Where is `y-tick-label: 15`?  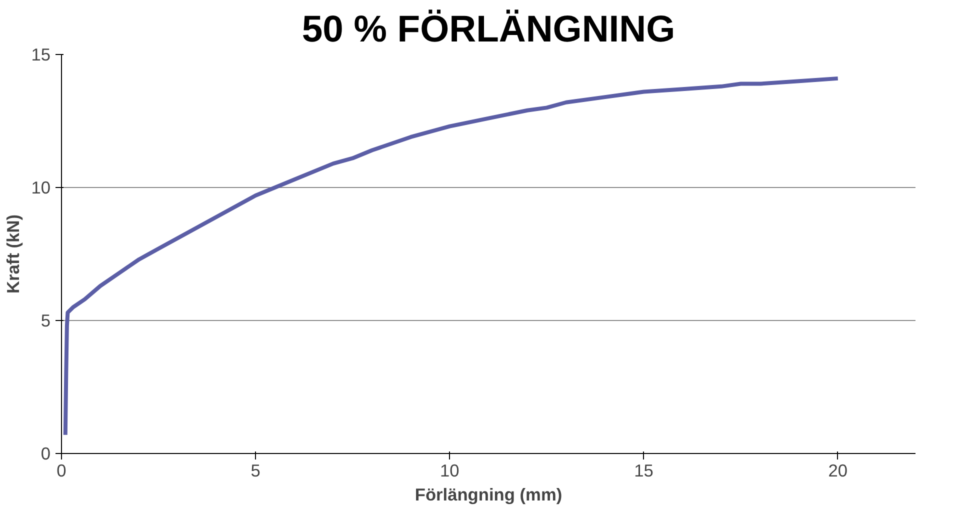
y-tick-label: 15 is located at coordinates (41, 54).